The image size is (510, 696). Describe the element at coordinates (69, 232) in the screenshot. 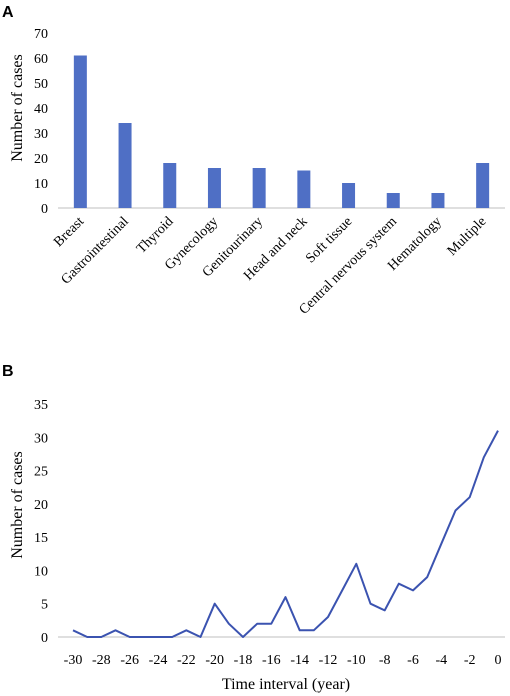

I see `panel-a-x-tick-label: Breast` at that location.